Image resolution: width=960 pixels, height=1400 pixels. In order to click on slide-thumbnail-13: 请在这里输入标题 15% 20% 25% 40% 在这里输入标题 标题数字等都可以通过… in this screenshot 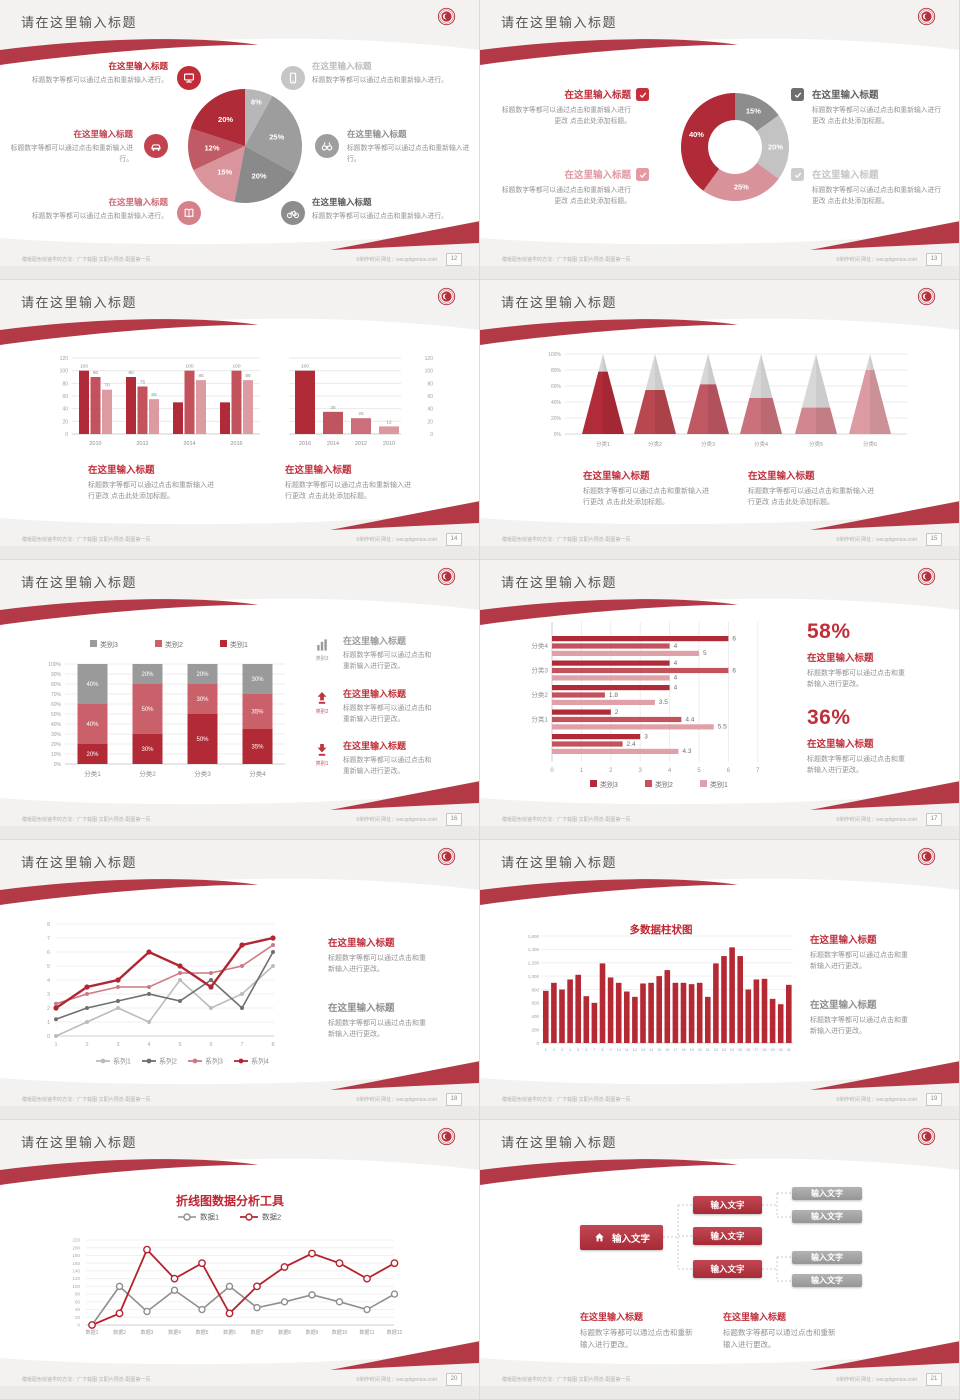, I will do `click(720, 140)`.